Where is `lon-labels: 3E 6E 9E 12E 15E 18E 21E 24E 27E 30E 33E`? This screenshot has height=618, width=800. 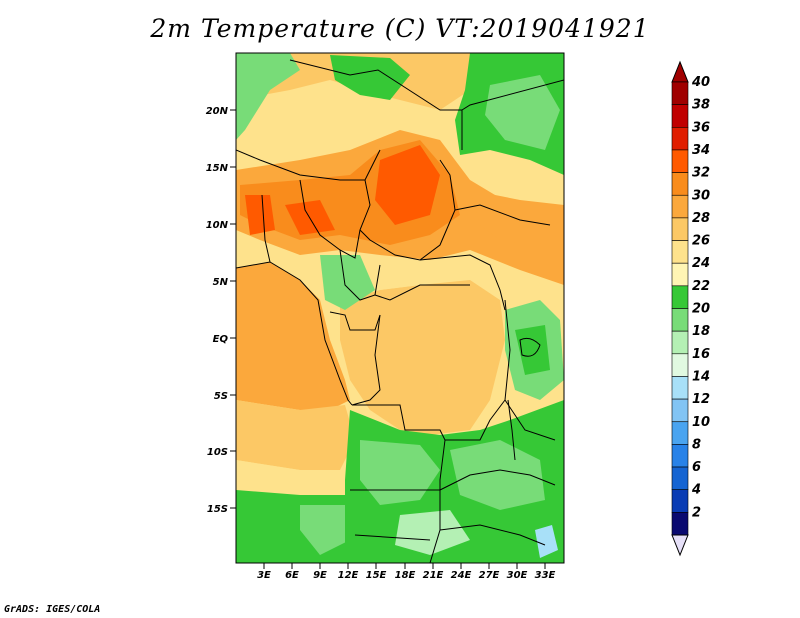
lon-labels: 3E 6E 9E 12E 15E 18E 21E 24E 27E 30E 33E is located at coordinates (406, 575).